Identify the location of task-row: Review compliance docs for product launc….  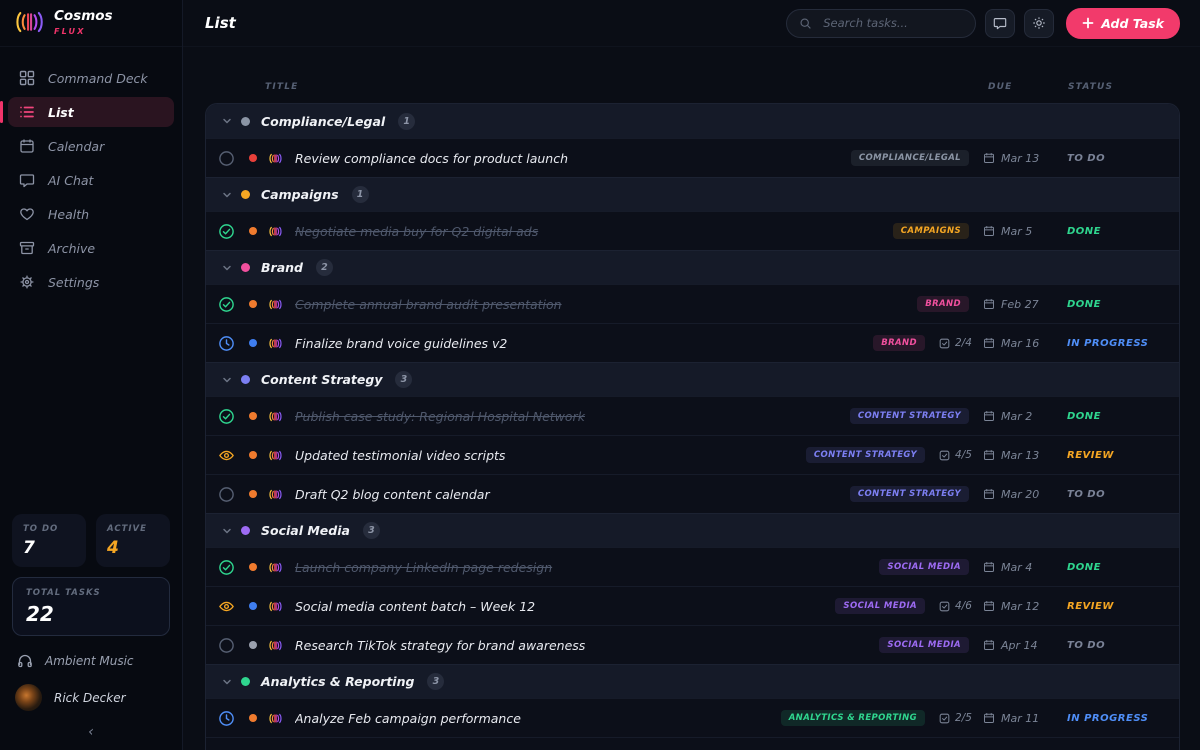
(692, 157).